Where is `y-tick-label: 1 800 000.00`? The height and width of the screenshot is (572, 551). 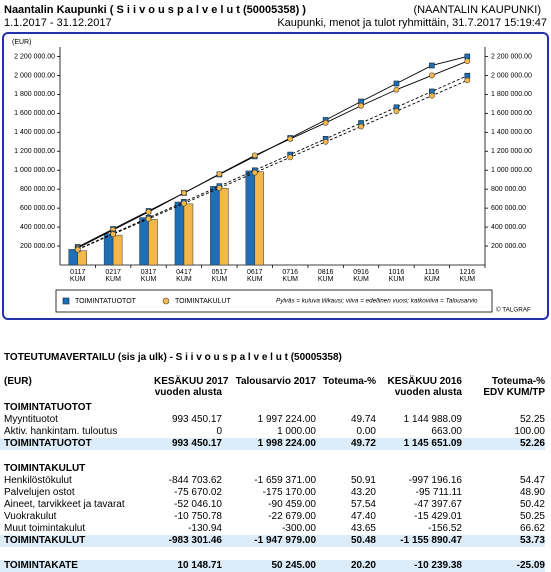 y-tick-label: 1 800 000.00 is located at coordinates (34, 94).